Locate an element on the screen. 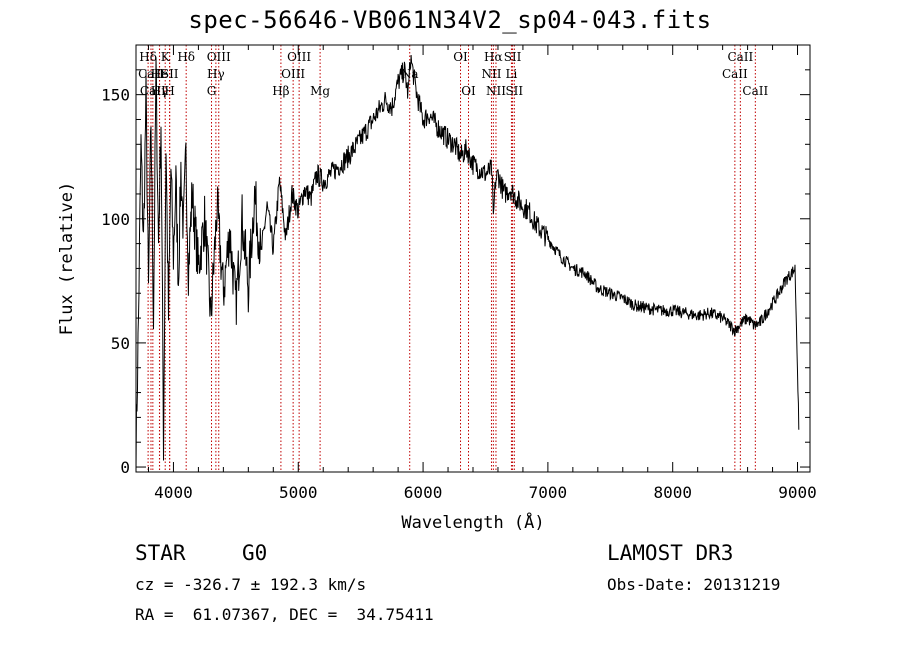 This screenshot has width=900, height=649. line-label-7: H is located at coordinates (169, 91).